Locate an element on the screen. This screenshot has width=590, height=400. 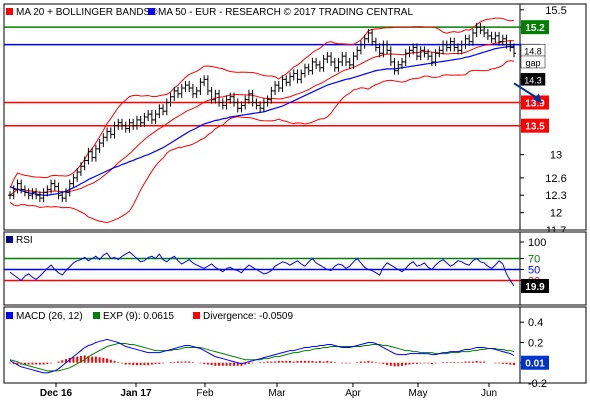
price-tick-label: 13 is located at coordinates (556, 156).